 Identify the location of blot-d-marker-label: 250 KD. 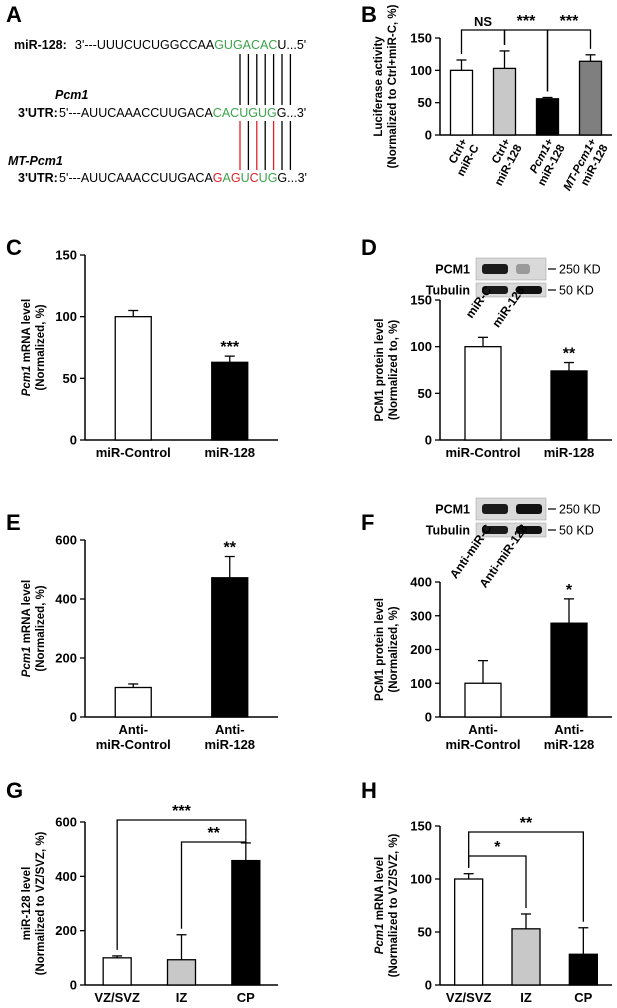
(580, 270).